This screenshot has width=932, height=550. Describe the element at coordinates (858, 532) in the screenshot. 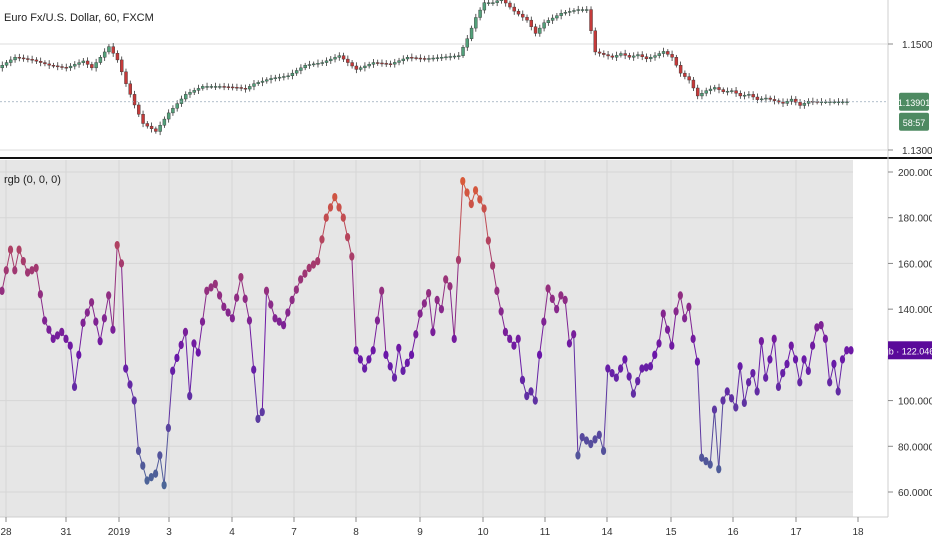

I see `time-tick-label: 18` at that location.